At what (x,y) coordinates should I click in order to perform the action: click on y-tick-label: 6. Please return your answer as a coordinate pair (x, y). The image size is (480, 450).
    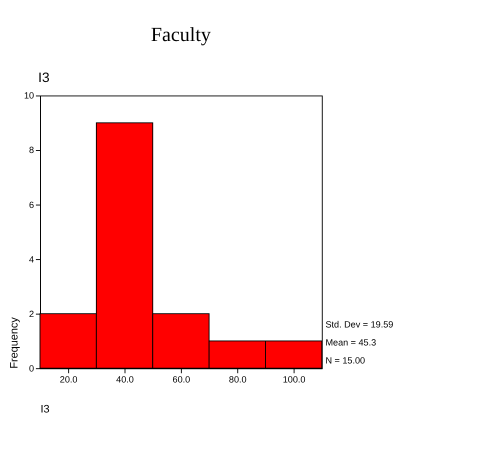
    Looking at the image, I should click on (31, 205).